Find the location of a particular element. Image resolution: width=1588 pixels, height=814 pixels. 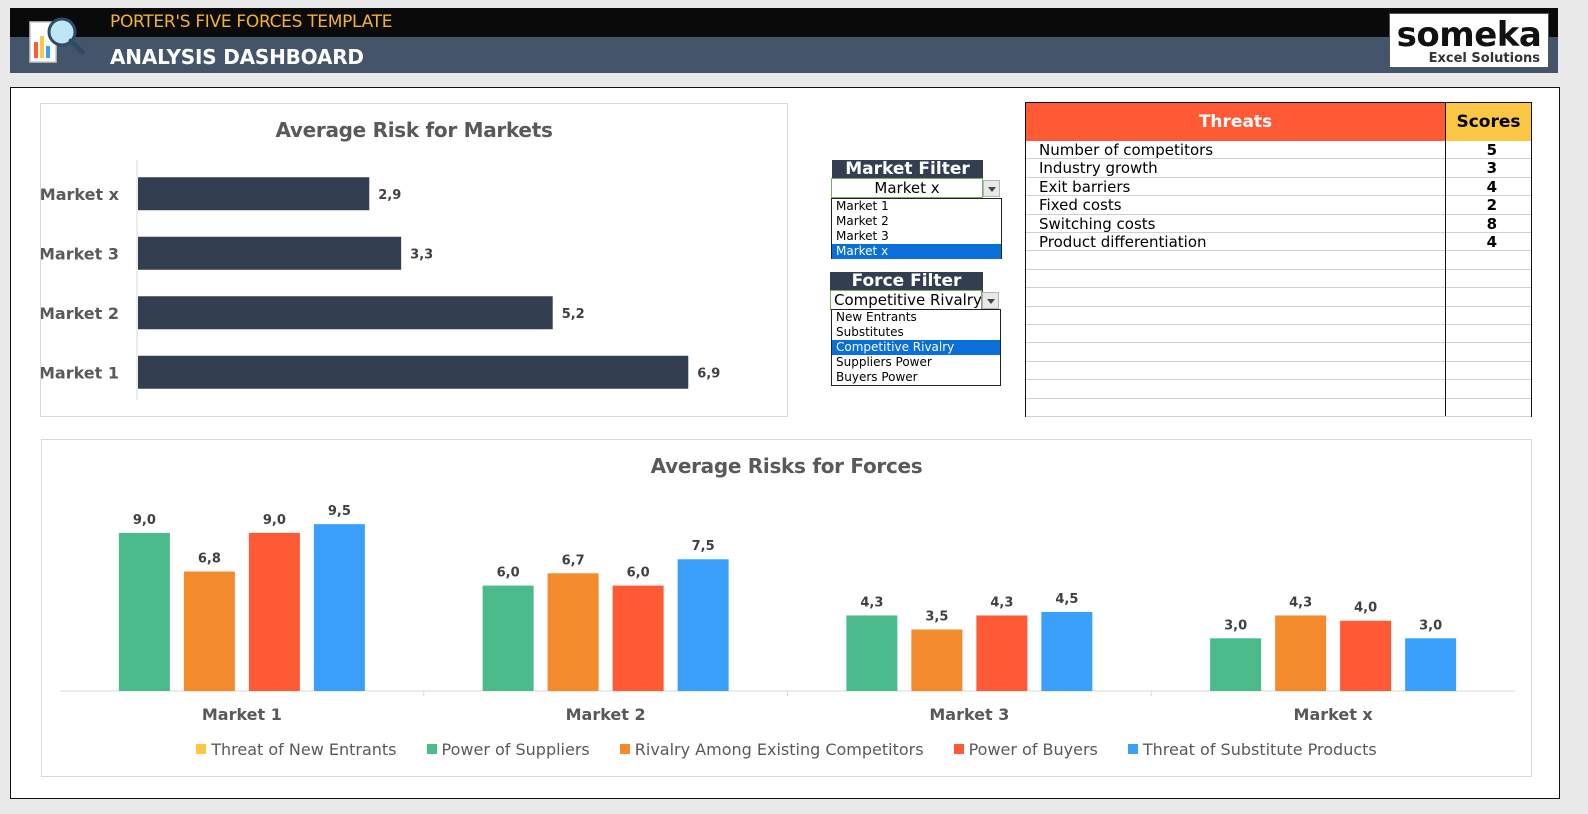

category-label: Market x is located at coordinates (1334, 714).